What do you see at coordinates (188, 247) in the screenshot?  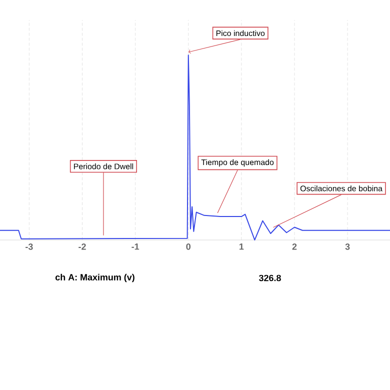 I see `x-tick-label: 0` at bounding box center [188, 247].